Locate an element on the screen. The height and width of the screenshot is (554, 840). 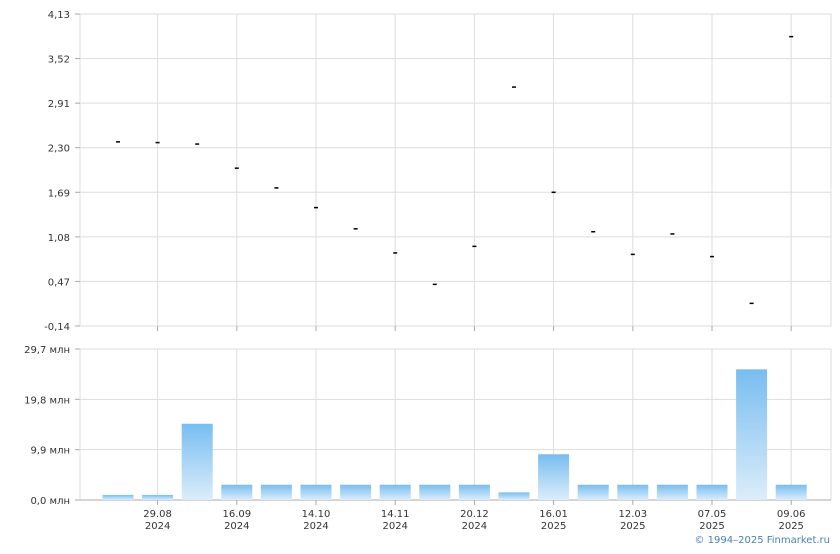
bottom-y-tick-label: 9,9 млн is located at coordinates (50, 451).